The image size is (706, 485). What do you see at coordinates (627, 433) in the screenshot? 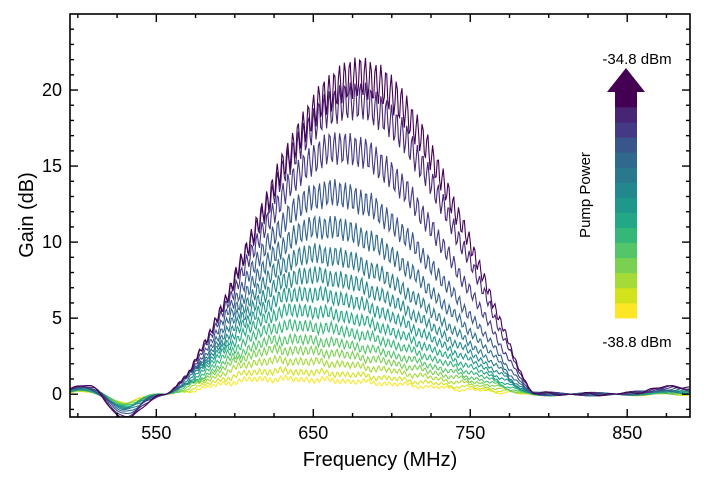
I see `x-tick-label: 850` at bounding box center [627, 433].